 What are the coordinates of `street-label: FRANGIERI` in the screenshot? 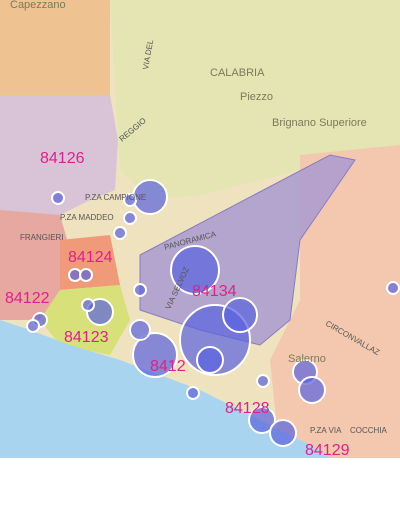 It's located at (42, 237).